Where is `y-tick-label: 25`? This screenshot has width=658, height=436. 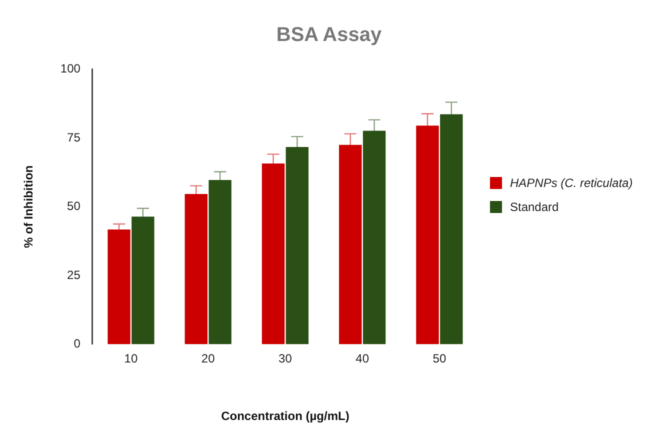
y-tick-label: 25 is located at coordinates (74, 275).